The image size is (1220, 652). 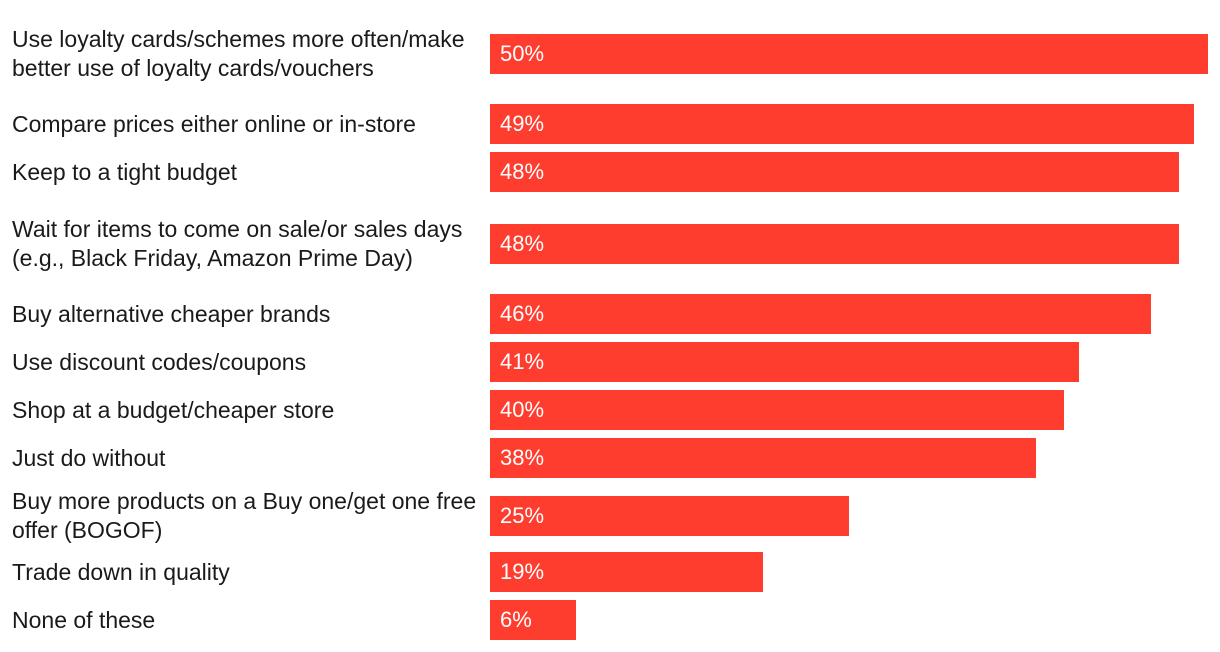 I want to click on category-label: Just do without, so click(x=89, y=457).